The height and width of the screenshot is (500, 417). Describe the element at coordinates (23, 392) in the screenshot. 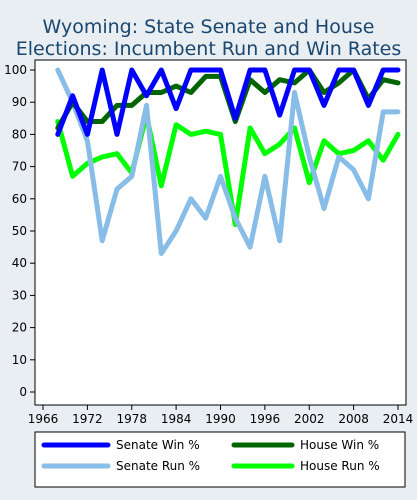

I see `y-tick-label: 0` at that location.